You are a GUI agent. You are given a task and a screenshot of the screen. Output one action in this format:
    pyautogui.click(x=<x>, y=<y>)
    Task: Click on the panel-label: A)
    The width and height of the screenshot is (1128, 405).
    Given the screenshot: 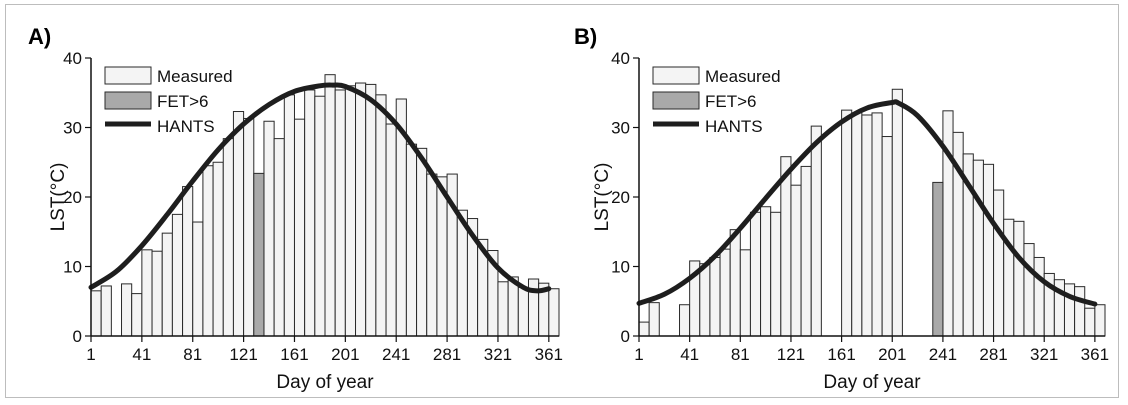 What is the action you would take?
    pyautogui.click(x=39, y=36)
    